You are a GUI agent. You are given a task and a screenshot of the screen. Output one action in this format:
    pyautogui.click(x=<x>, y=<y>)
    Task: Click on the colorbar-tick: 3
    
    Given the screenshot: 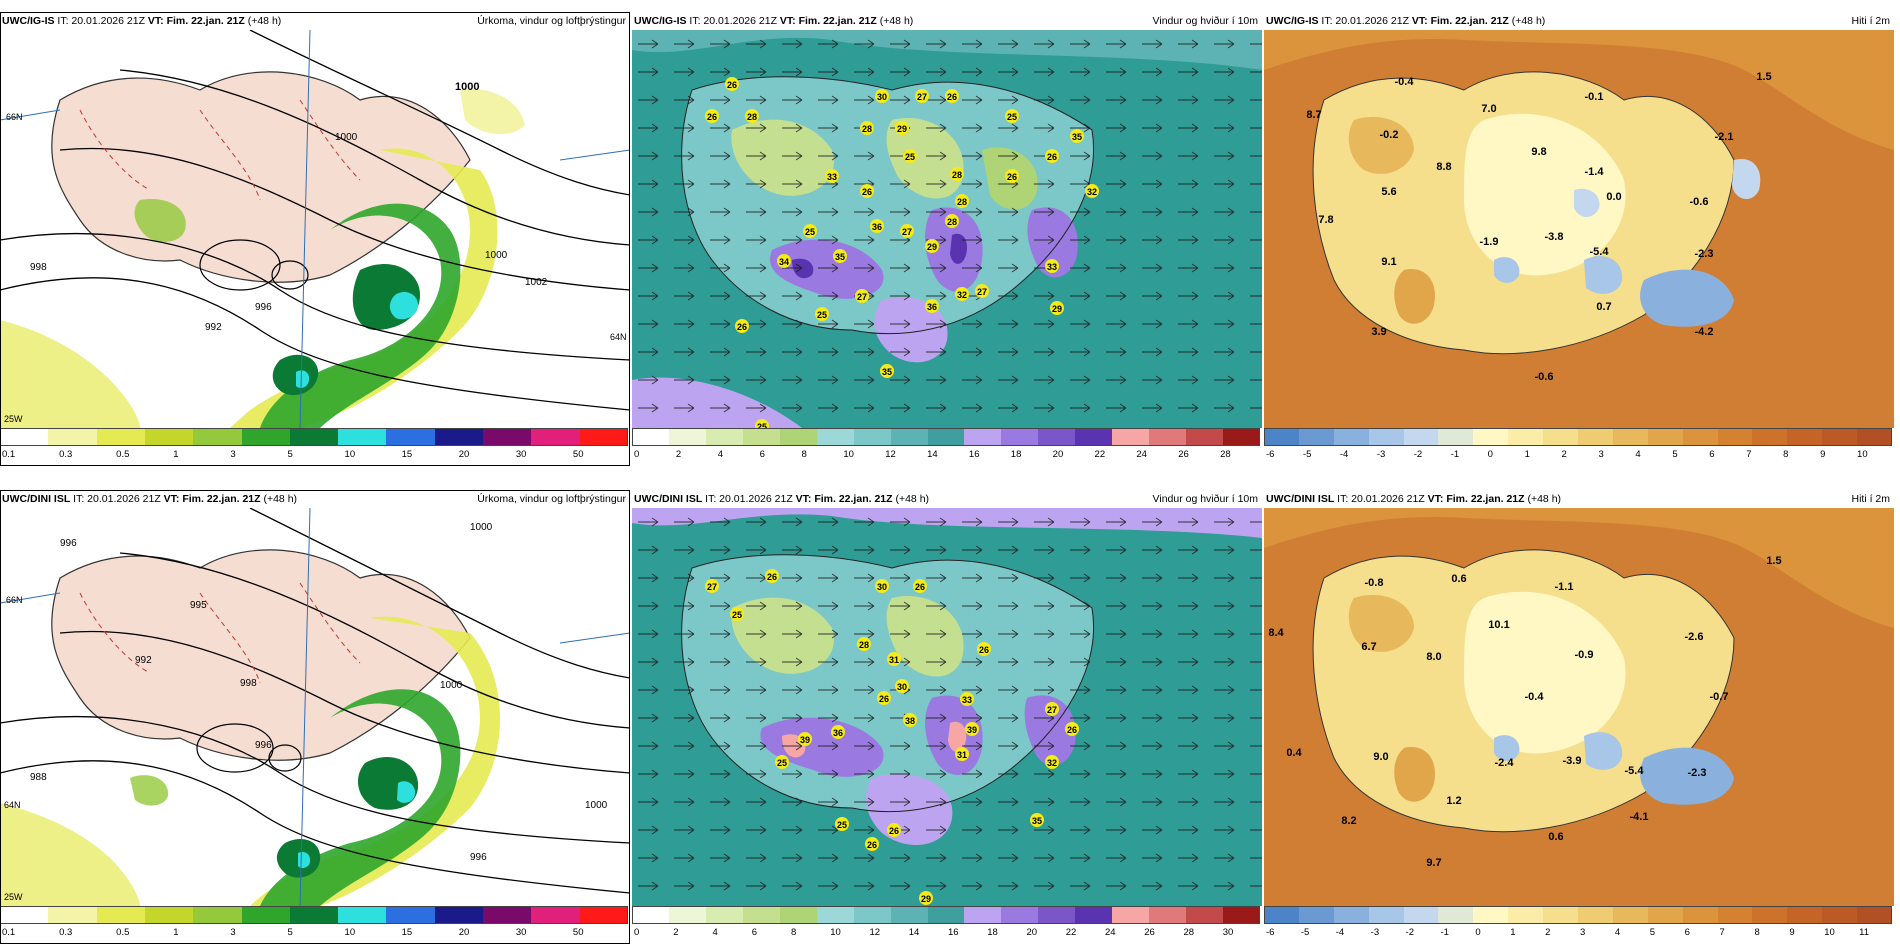 What is the action you would take?
    pyautogui.click(x=233, y=454)
    